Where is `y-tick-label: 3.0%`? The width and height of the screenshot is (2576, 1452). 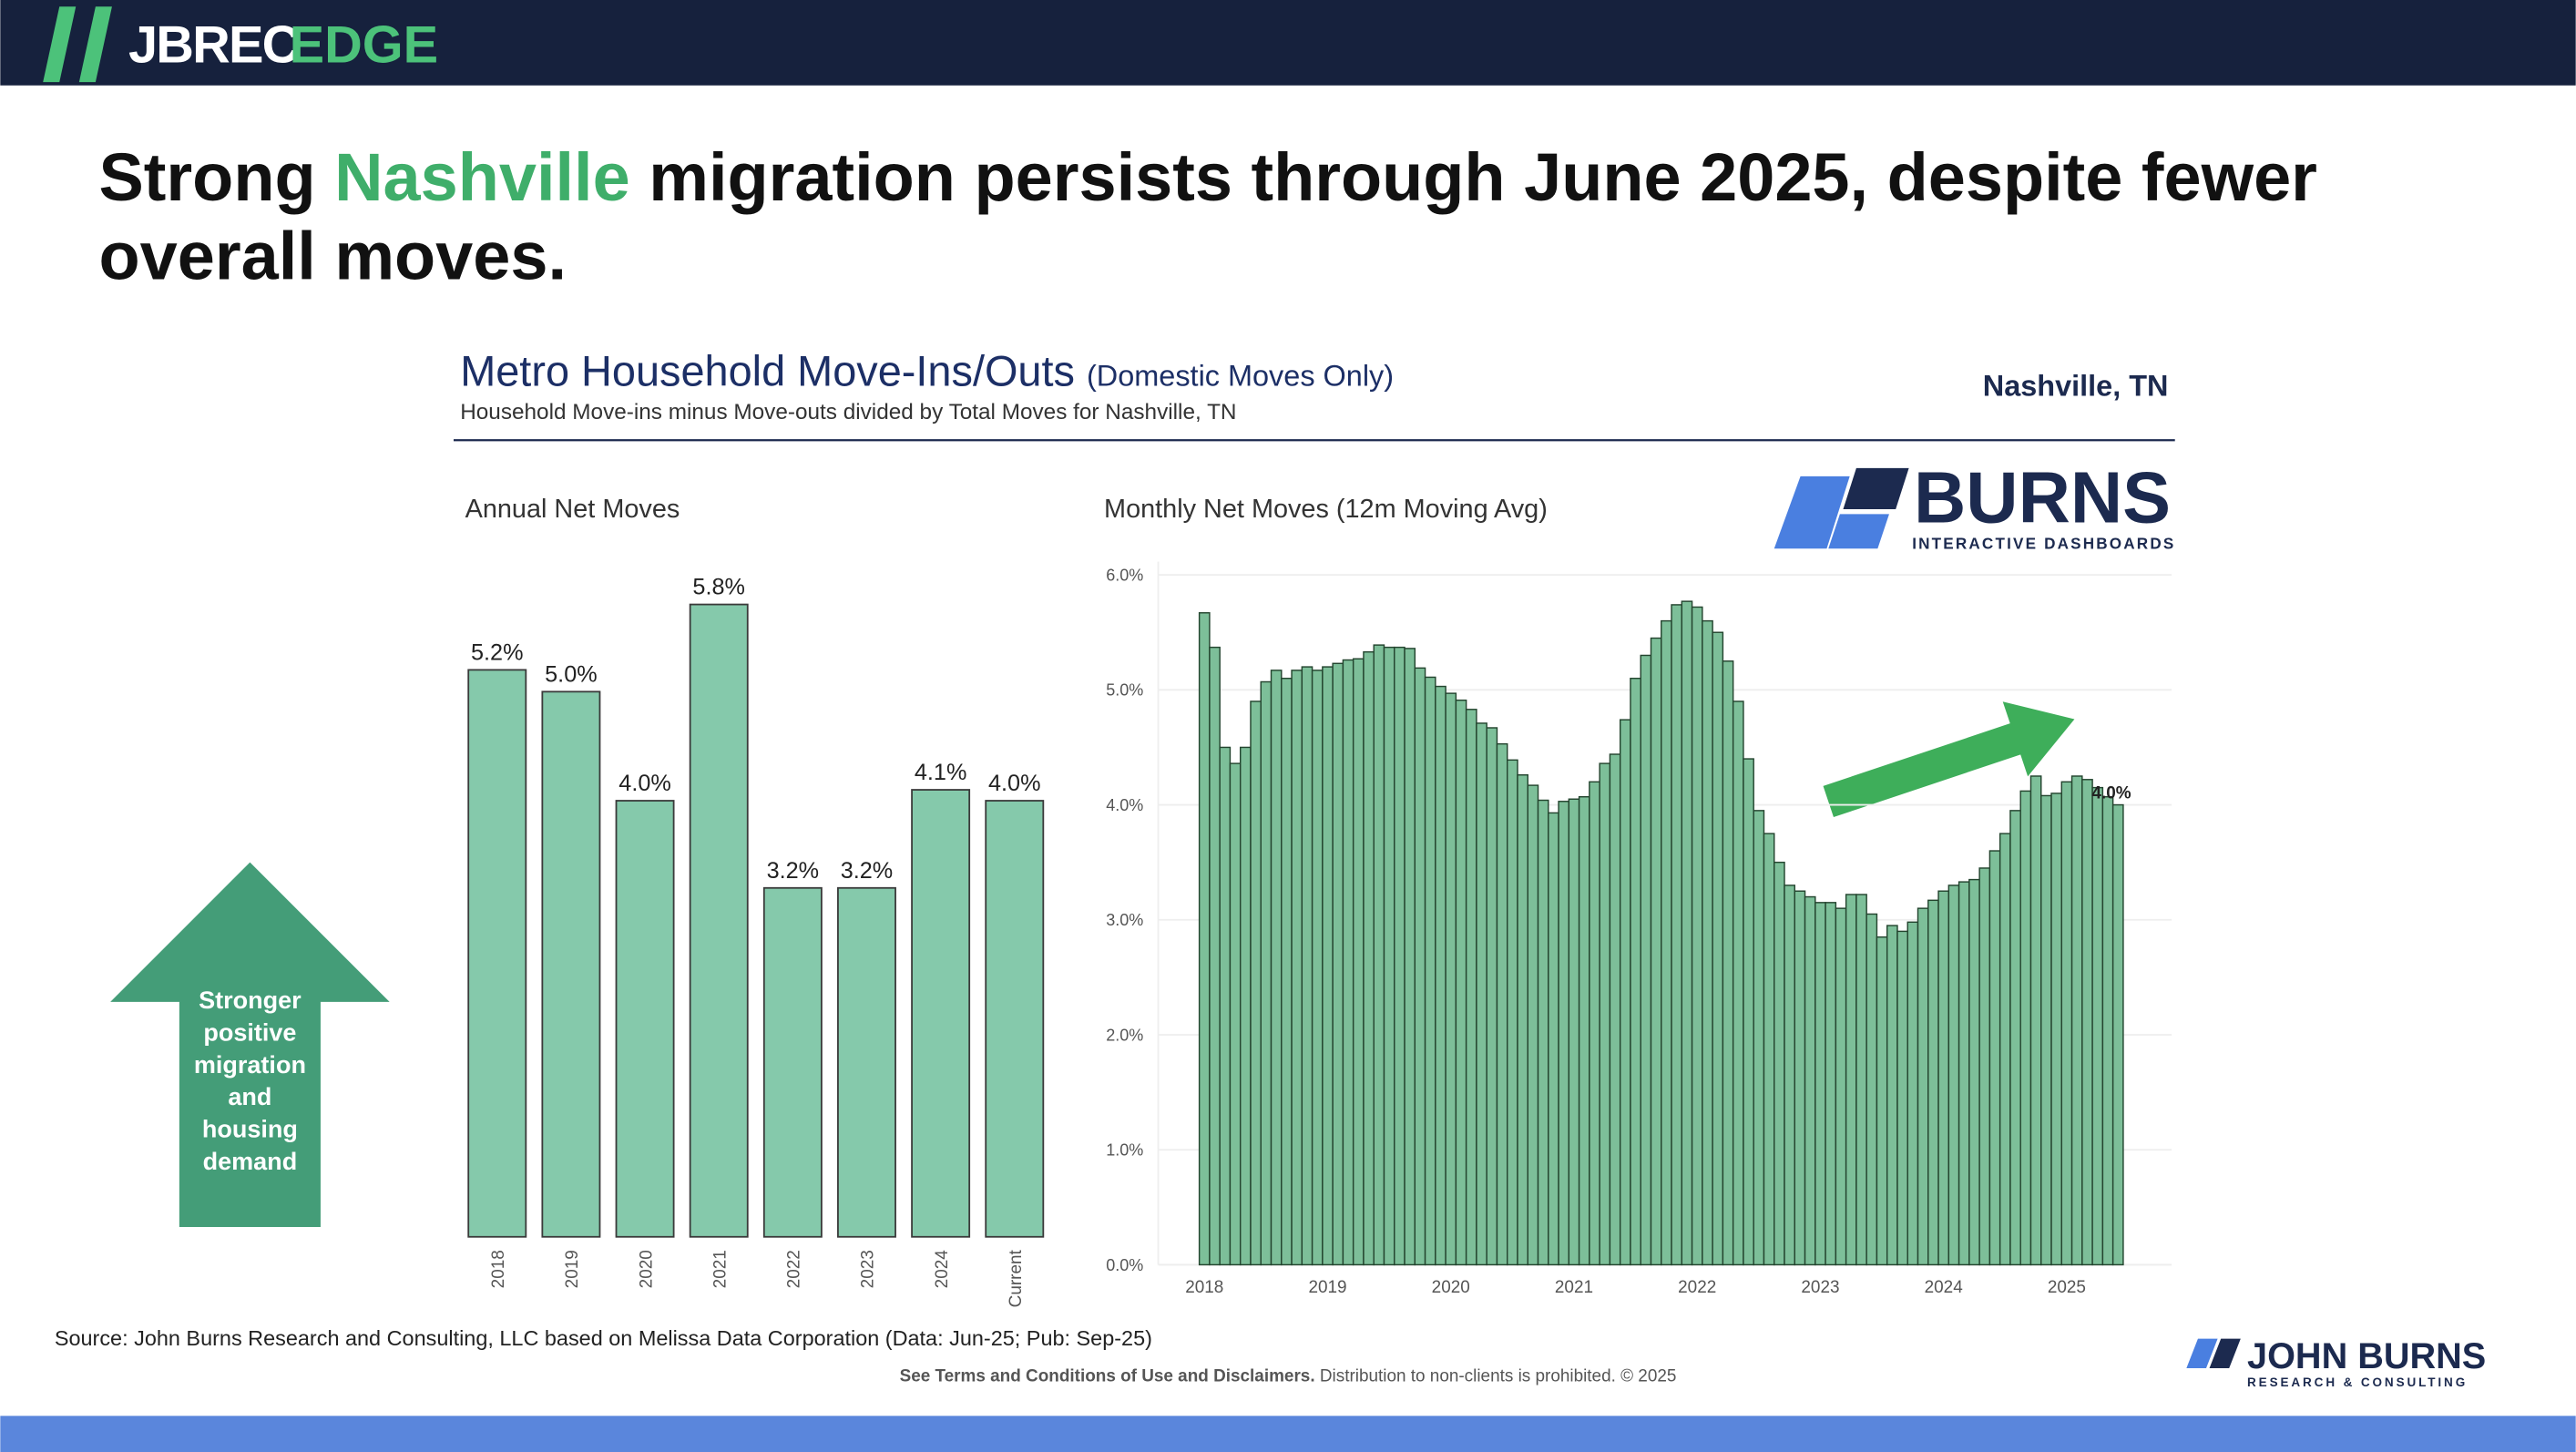
y-tick-label: 3.0% is located at coordinates (1124, 920).